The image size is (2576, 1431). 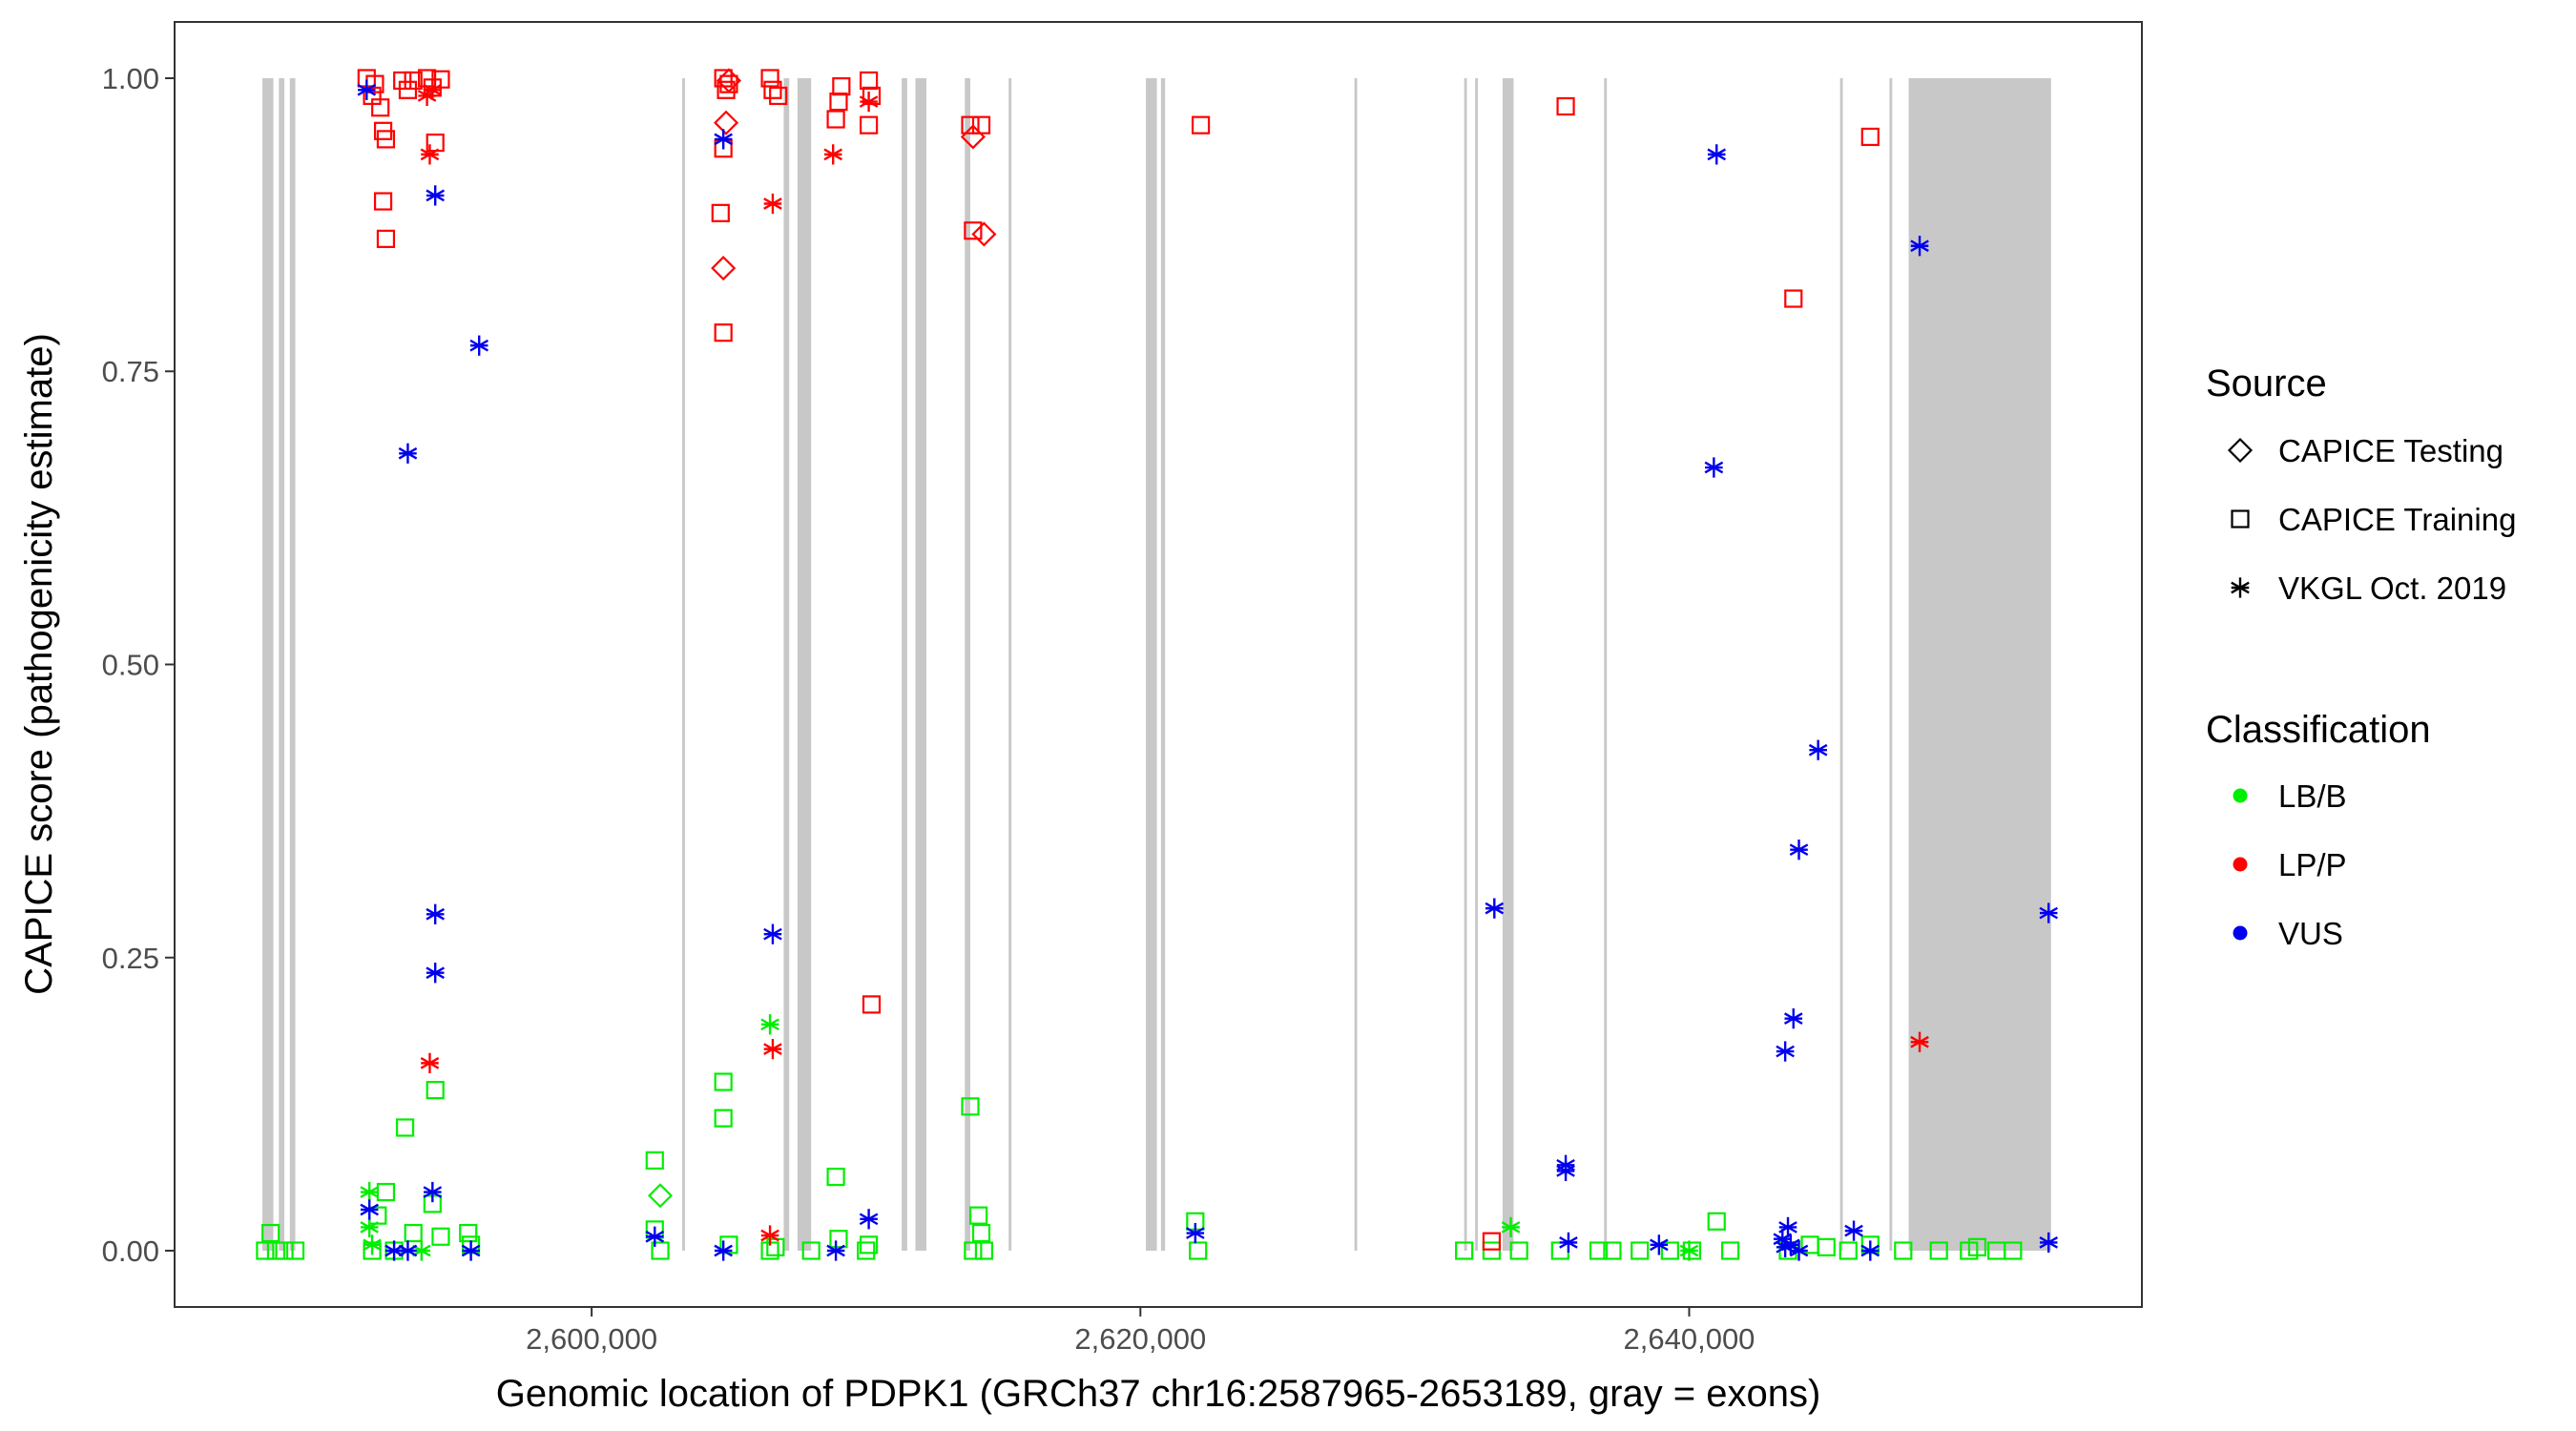 I want to click on y-axis-title: CAPICE score (pathogenicity estimate), so click(x=39, y=664).